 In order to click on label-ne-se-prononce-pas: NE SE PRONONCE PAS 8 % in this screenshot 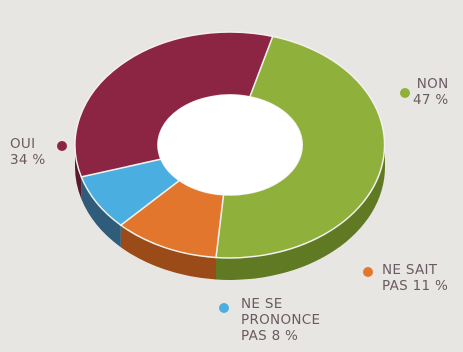, I will do `click(281, 320)`.